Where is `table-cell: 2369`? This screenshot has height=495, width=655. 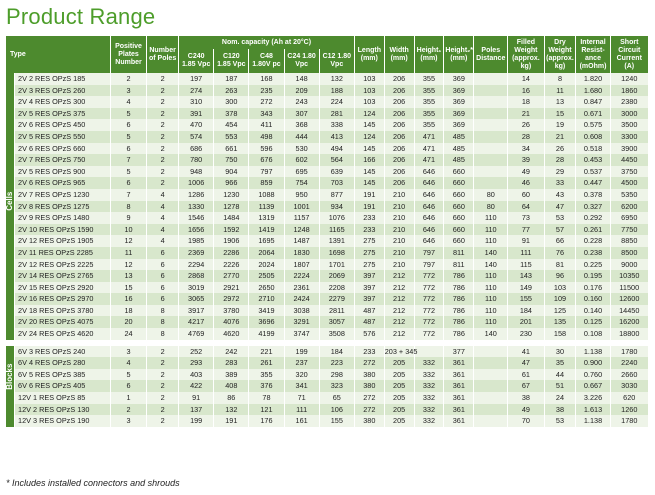
table-cell: 2369 is located at coordinates (196, 252).